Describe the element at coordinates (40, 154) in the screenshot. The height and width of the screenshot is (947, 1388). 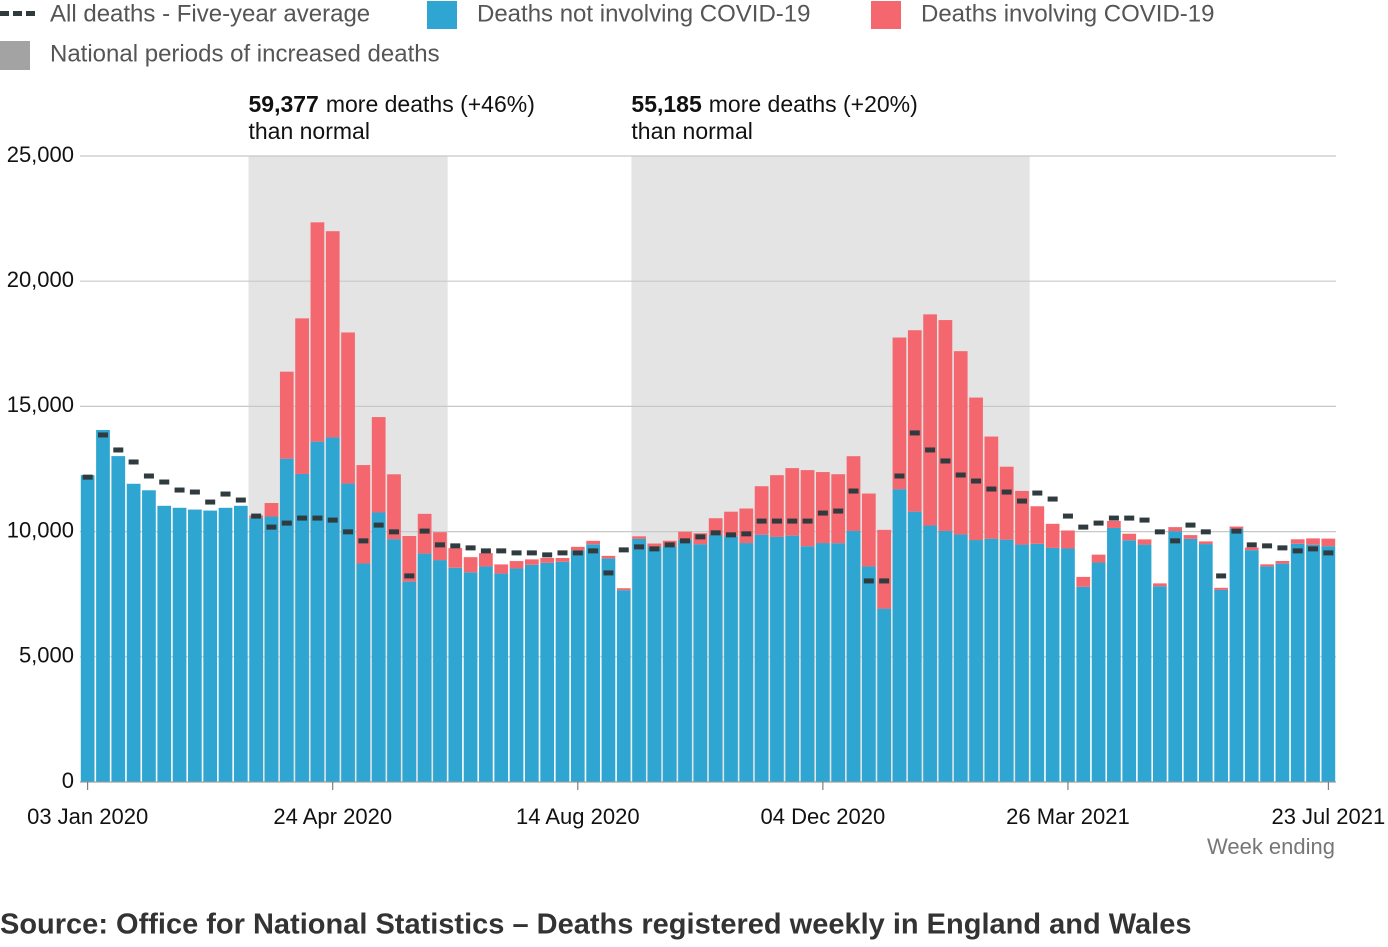
I see `y-tick-label: 25,000` at that location.